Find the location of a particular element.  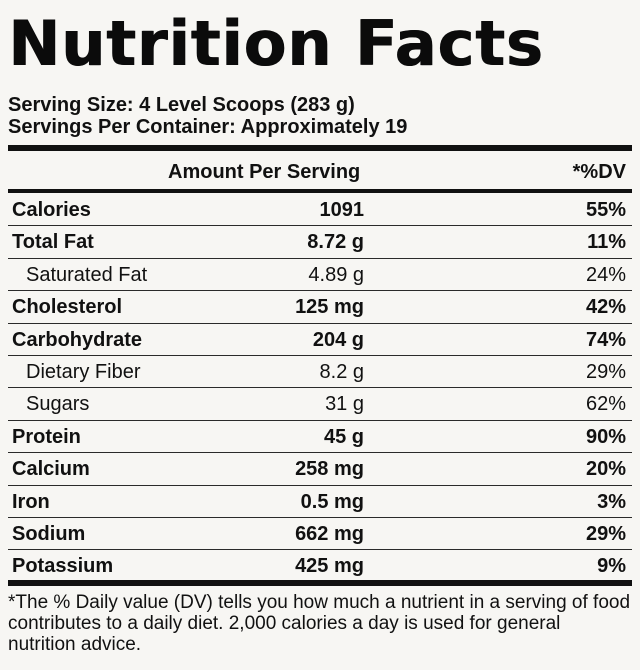

nutrient-name: Potassium is located at coordinates (63, 566).